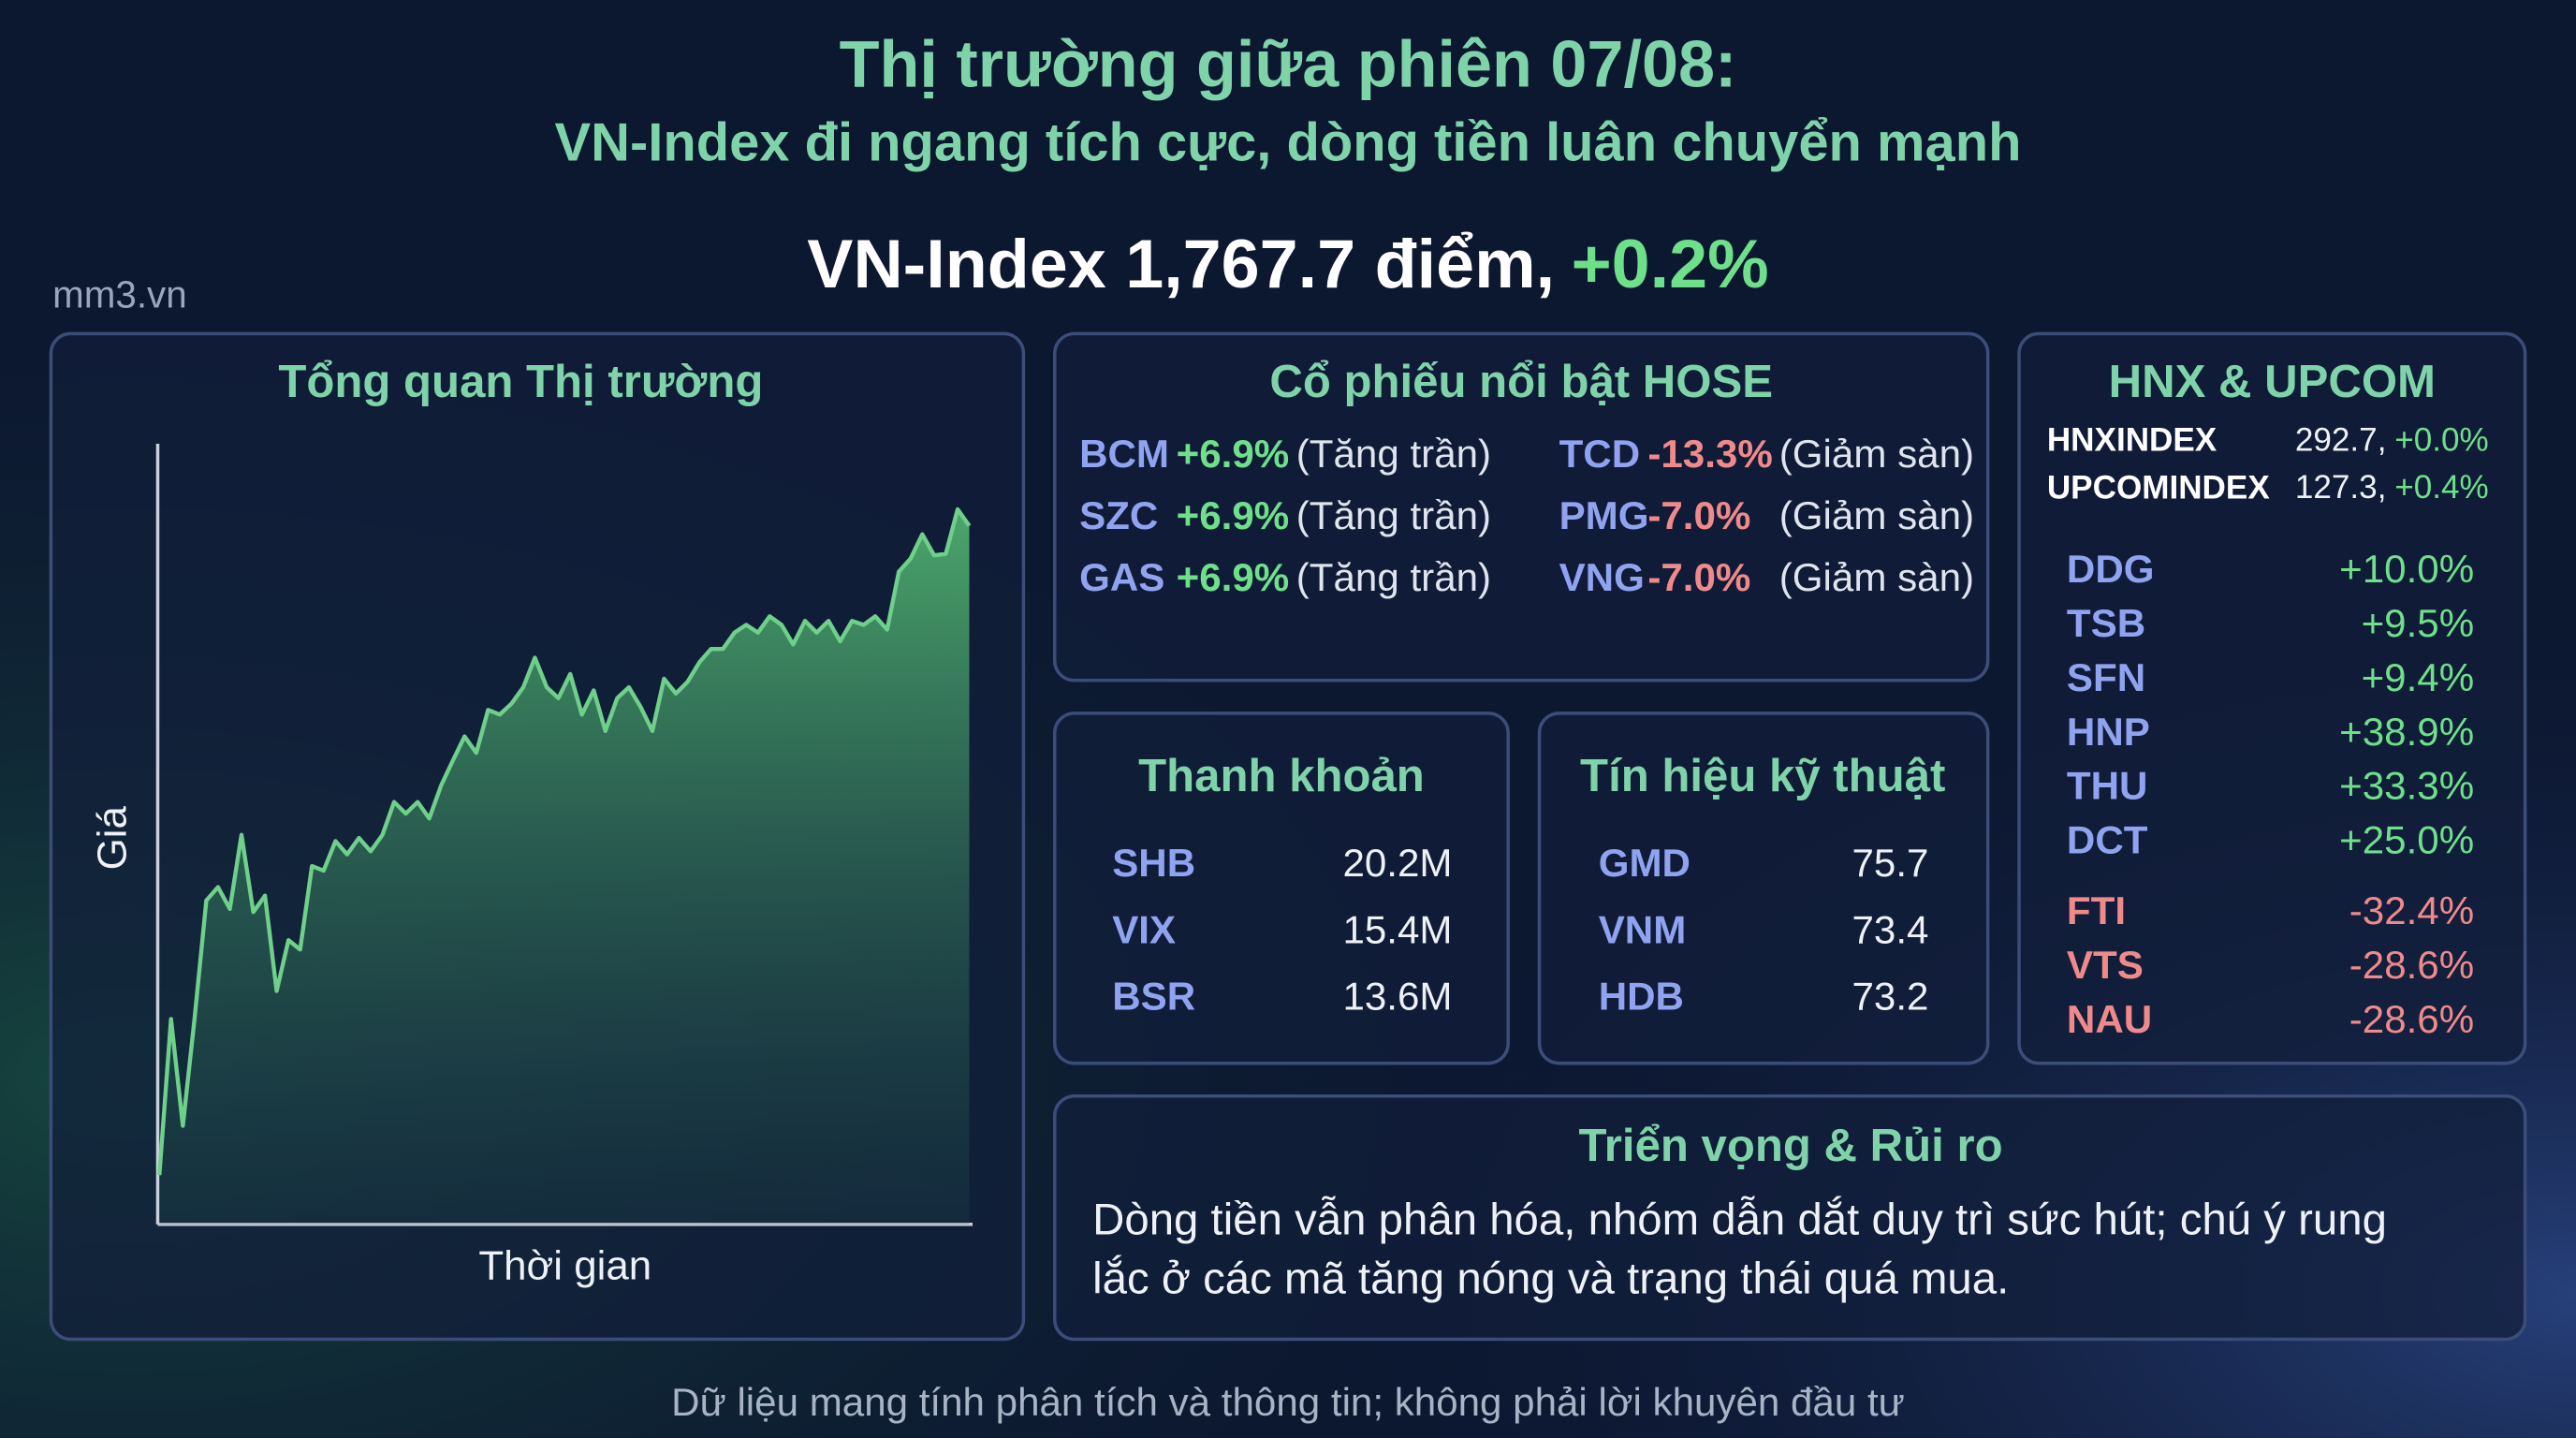 Image resolution: width=2576 pixels, height=1438 pixels. What do you see at coordinates (1641, 996) in the screenshot?
I see `ticker: HDB` at bounding box center [1641, 996].